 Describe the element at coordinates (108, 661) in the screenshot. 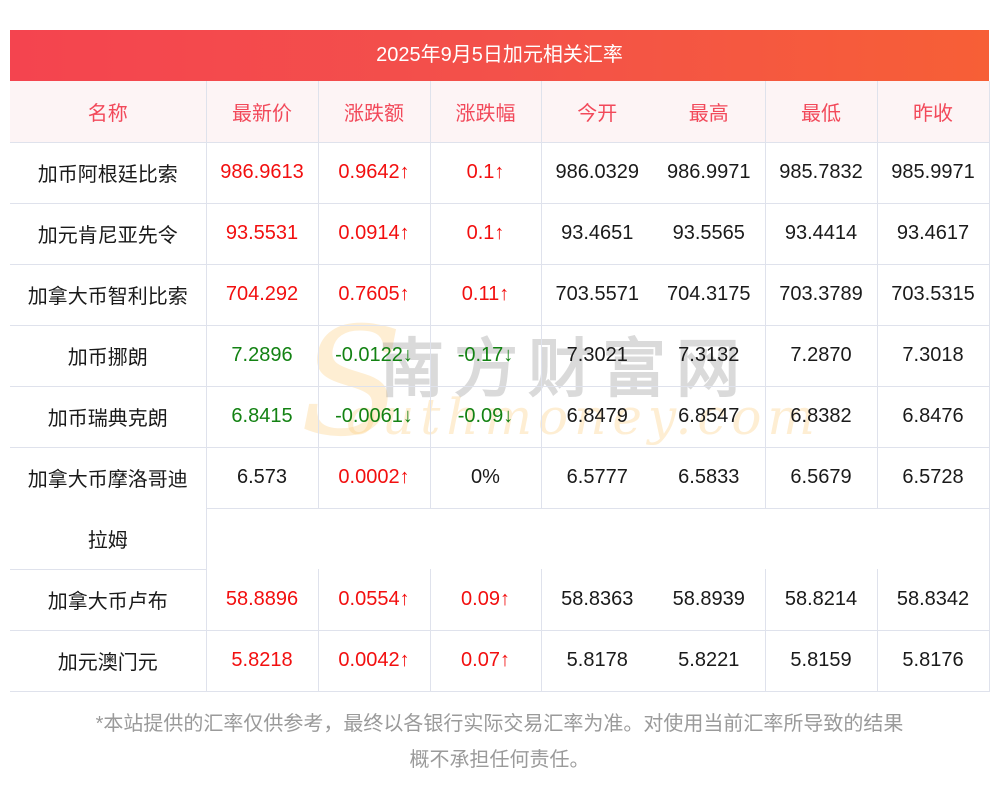

I see `currency-name: 加元澳门元` at that location.